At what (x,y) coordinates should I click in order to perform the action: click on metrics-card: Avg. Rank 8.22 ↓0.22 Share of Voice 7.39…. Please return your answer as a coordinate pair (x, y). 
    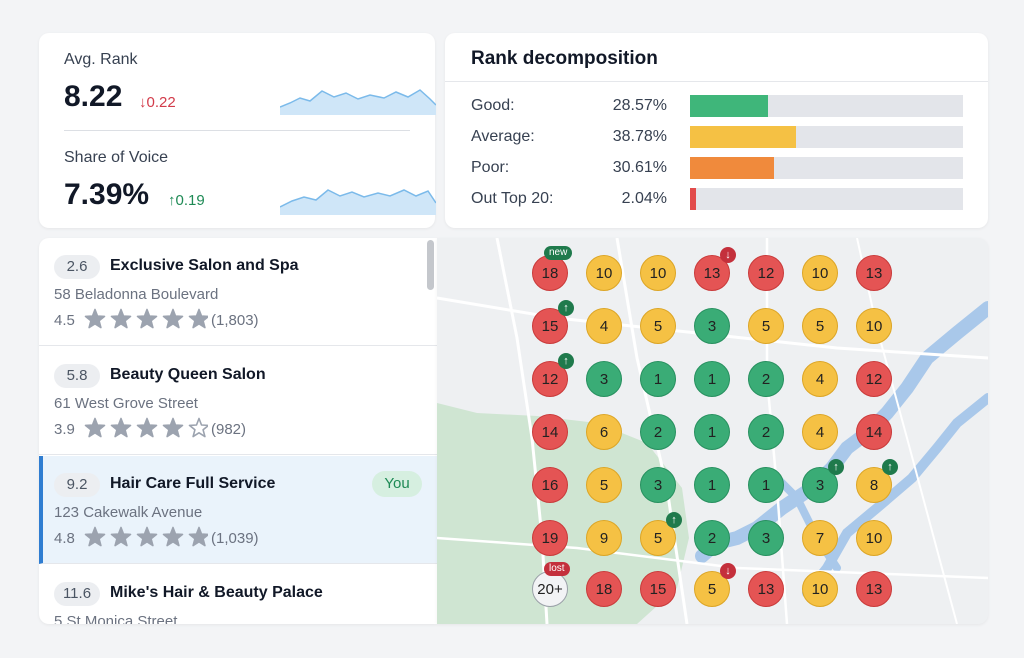
    Looking at the image, I should click on (237, 130).